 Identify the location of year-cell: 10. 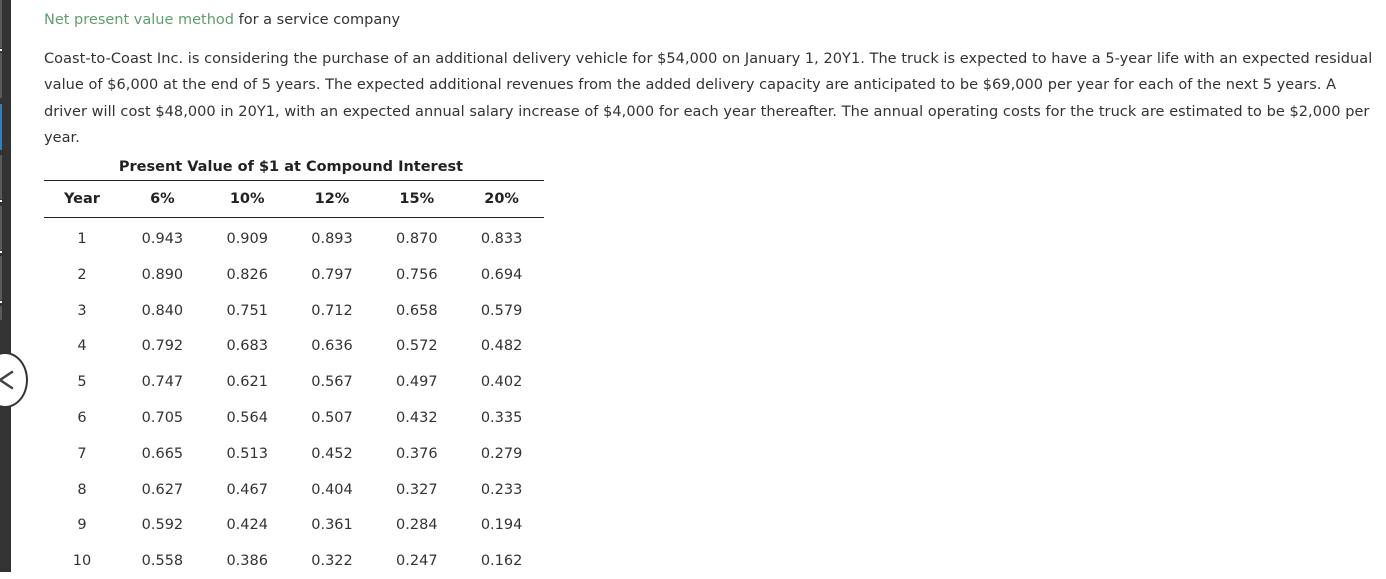
(82, 561).